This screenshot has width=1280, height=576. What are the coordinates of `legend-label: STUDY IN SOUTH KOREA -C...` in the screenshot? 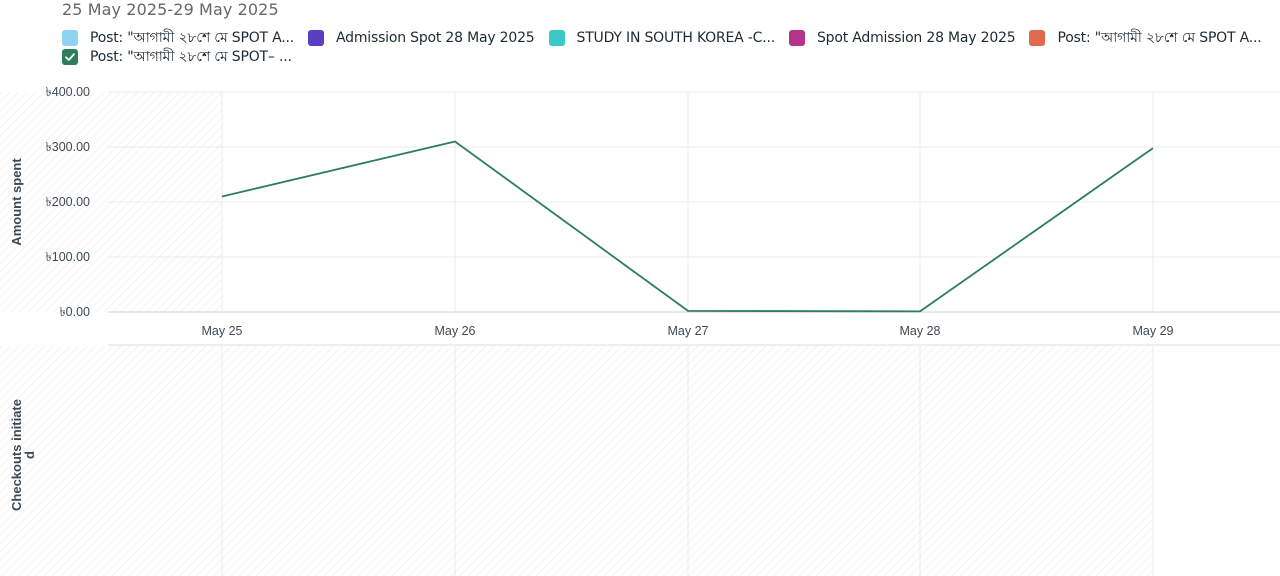 It's located at (676, 38).